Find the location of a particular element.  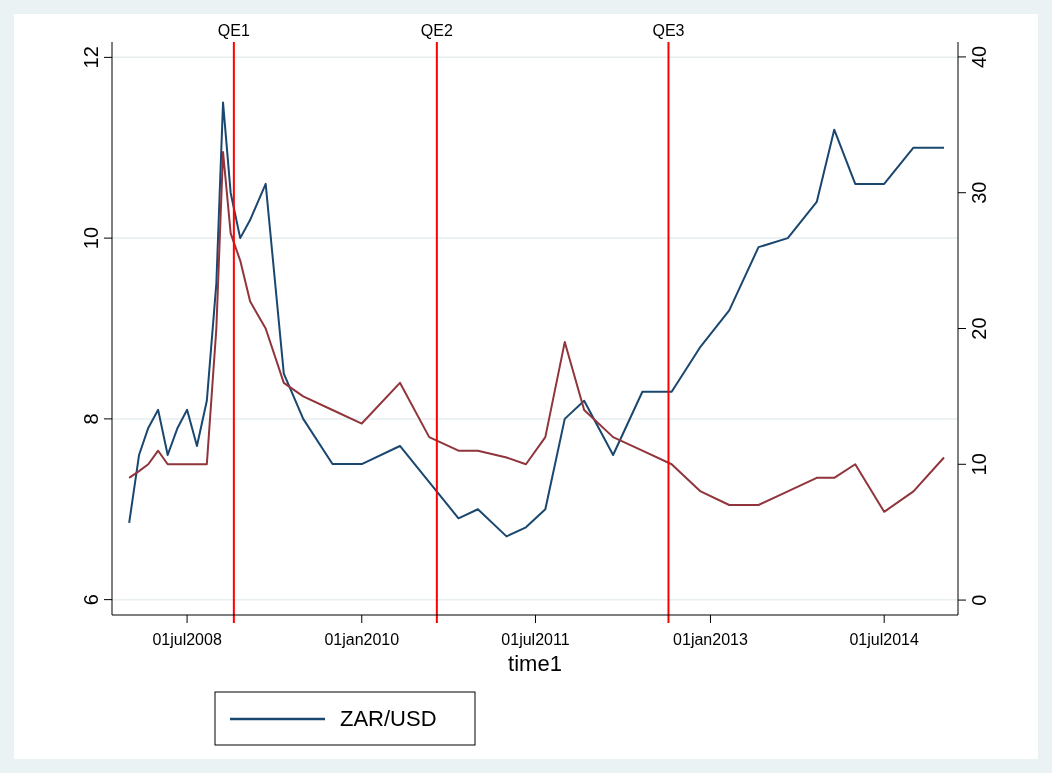

ref-line-label: QE3 is located at coordinates (668, 30).